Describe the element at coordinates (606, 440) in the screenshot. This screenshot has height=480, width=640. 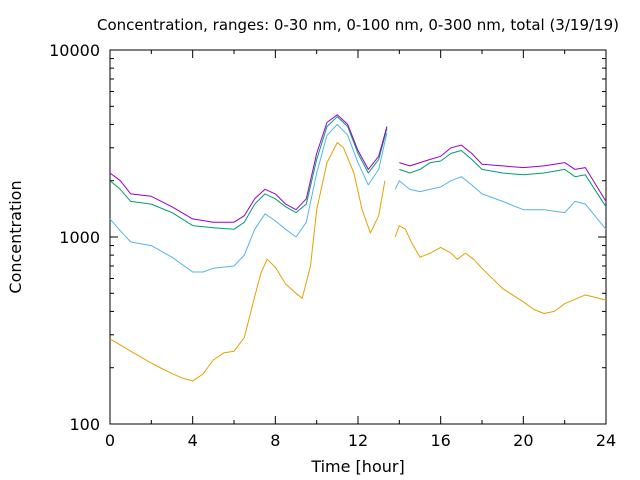
I see `x-tick-label: 24` at that location.